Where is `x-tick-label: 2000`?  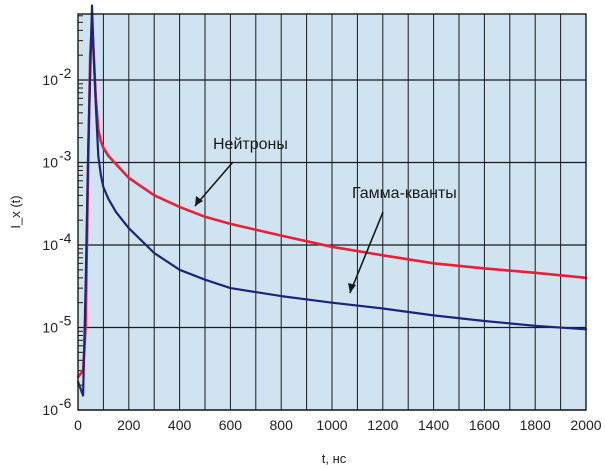 x-tick-label: 2000 is located at coordinates (585, 425).